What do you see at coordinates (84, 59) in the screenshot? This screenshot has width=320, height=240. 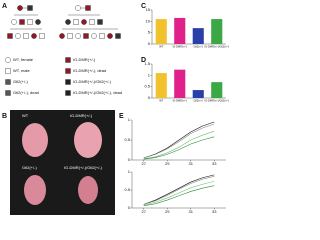 I see `legend-label: IG-DMR(+/-)` at bounding box center [84, 59].